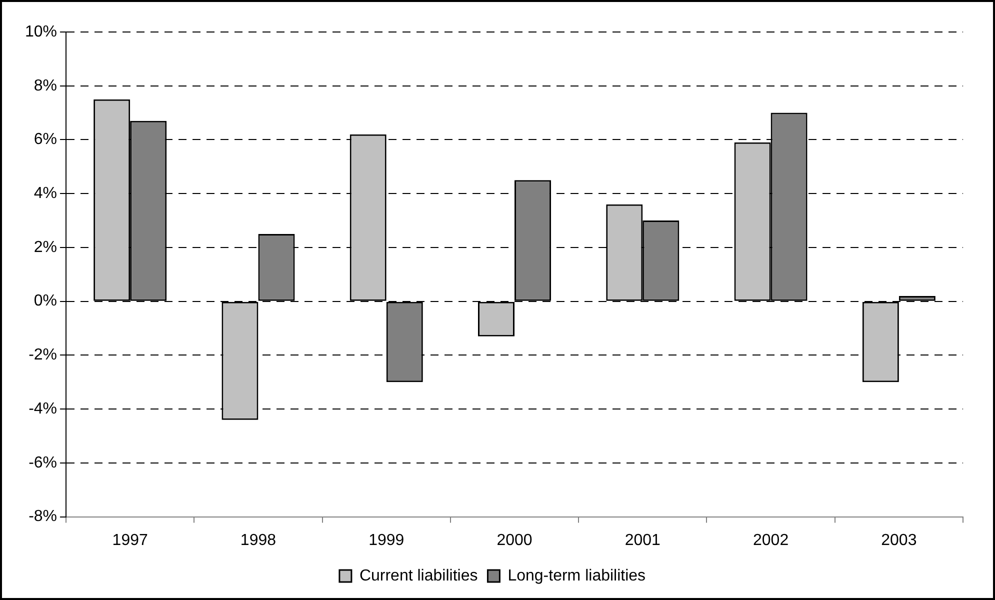 The width and height of the screenshot is (995, 600). I want to click on y-tick-label: -2%, so click(43, 355).